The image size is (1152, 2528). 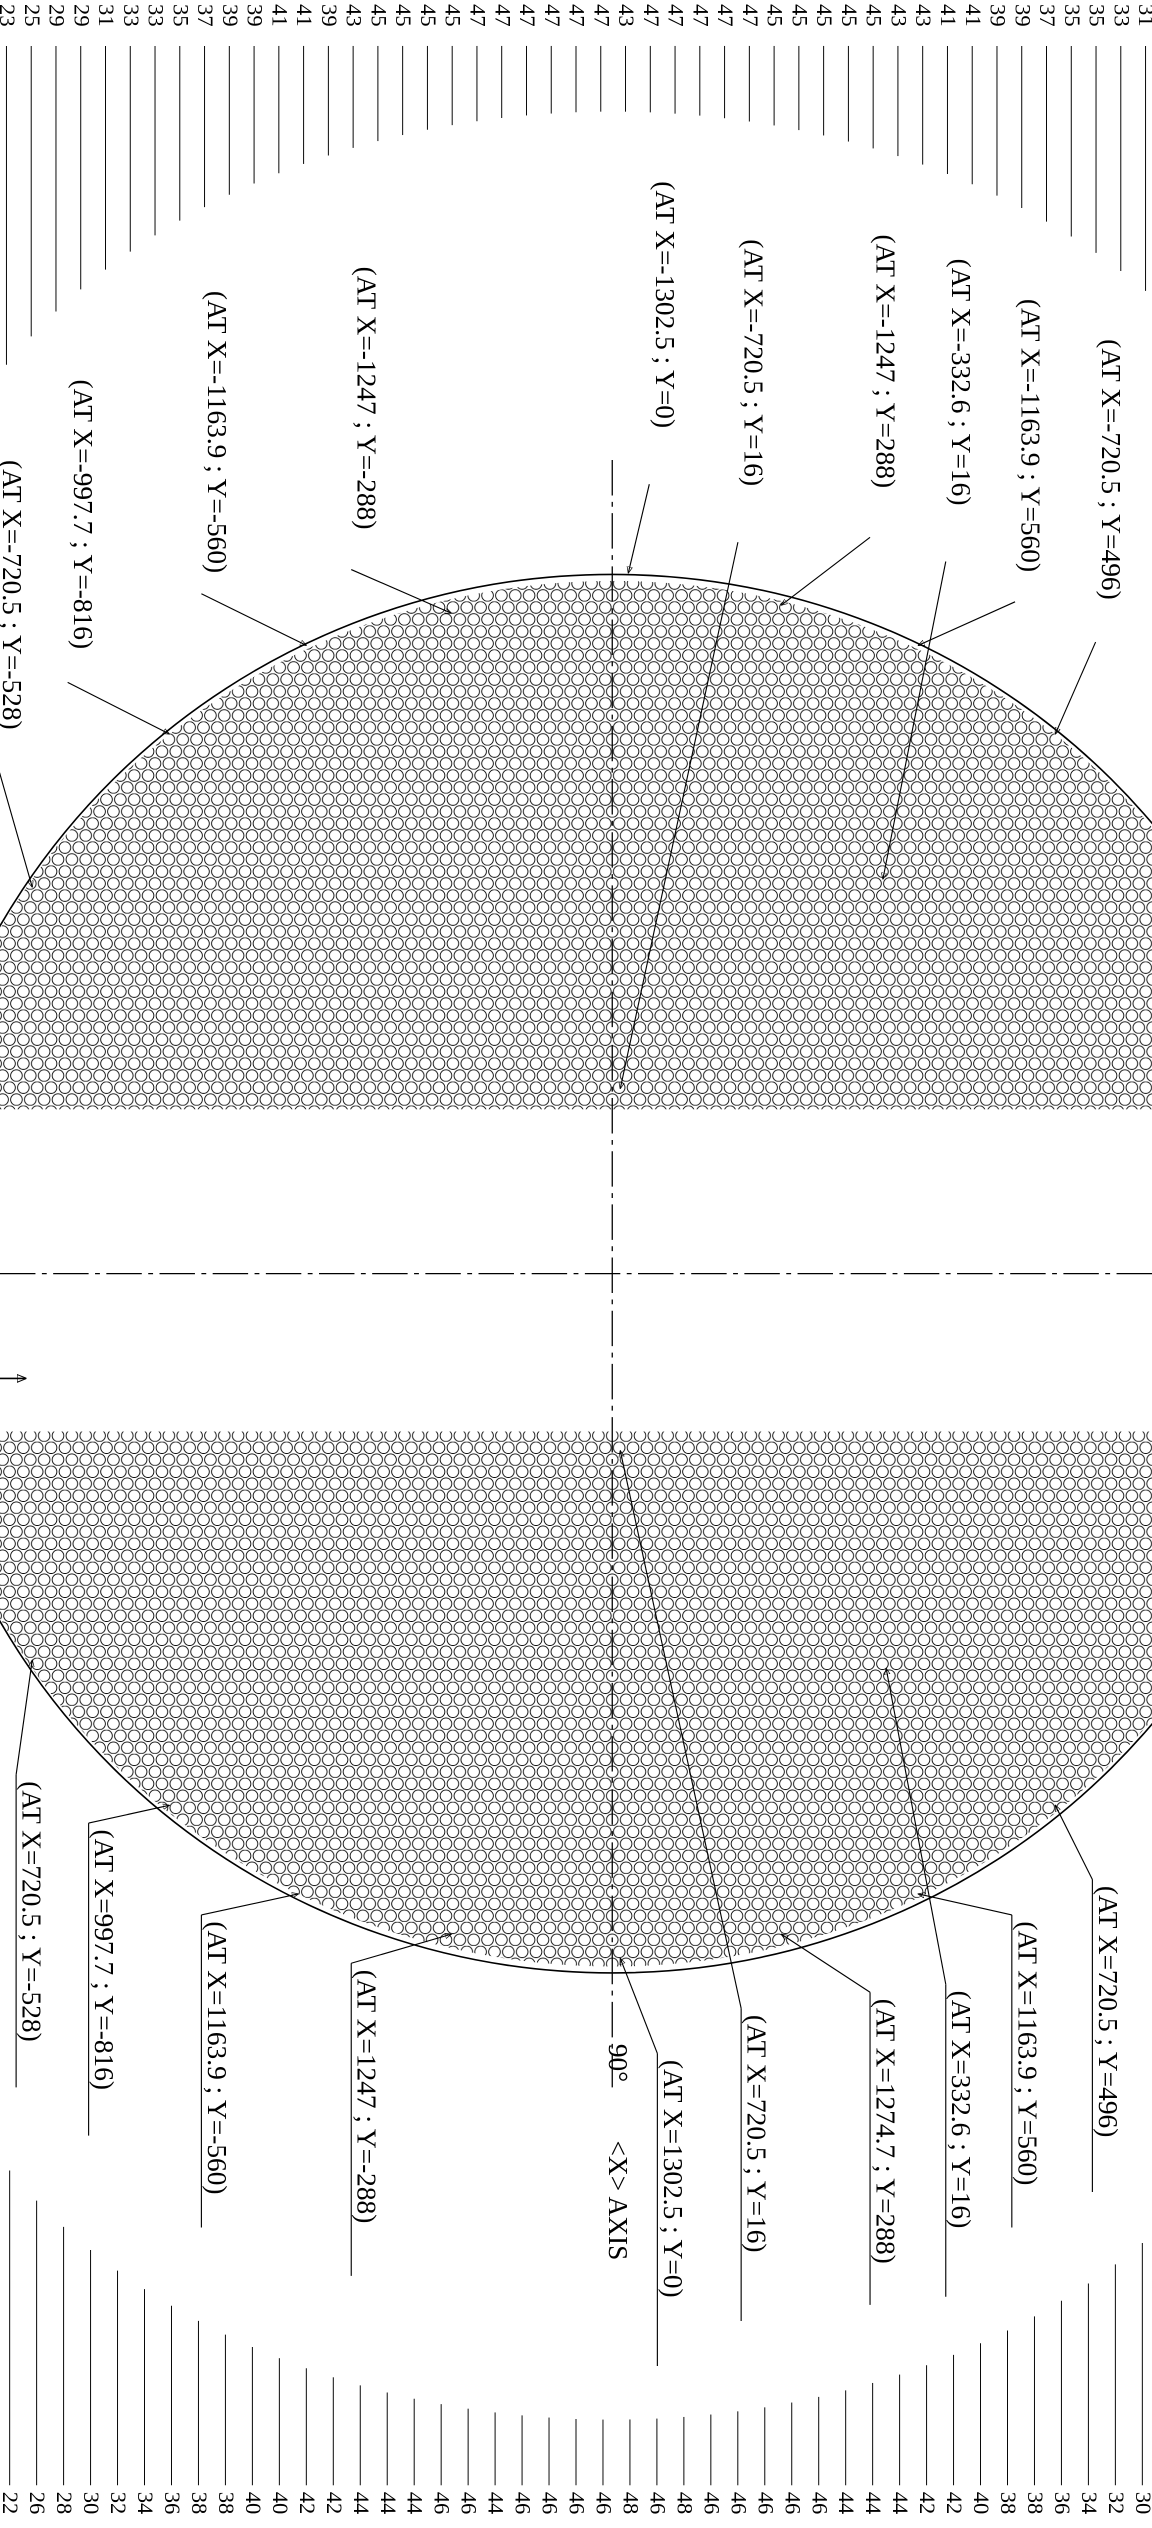 What do you see at coordinates (1027, 2053) in the screenshot?
I see `annotation: (AT X=1163.9 ; Y=560)` at bounding box center [1027, 2053].